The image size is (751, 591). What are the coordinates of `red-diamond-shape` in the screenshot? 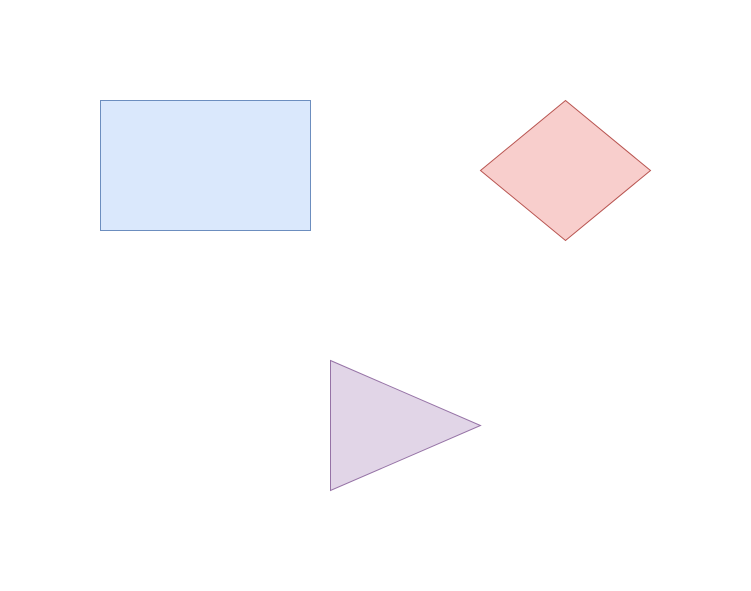 It's located at (565, 170).